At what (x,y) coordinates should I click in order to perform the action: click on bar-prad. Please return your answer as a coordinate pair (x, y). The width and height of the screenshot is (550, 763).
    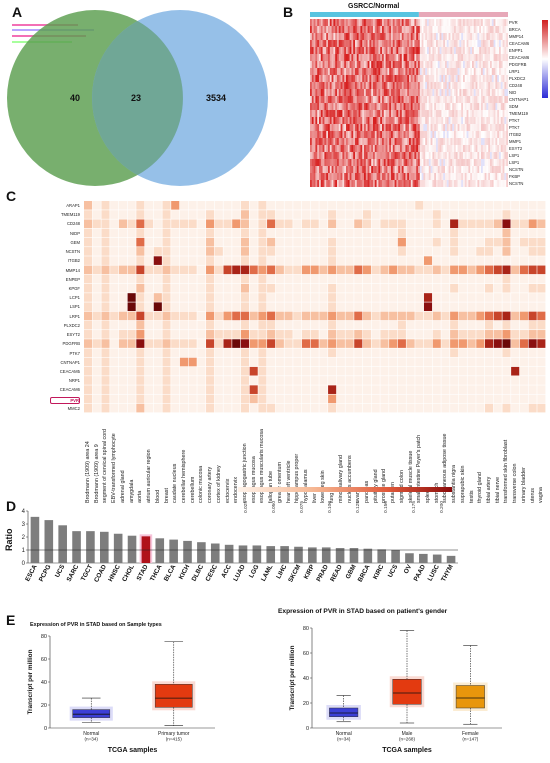
    Looking at the image, I should click on (326, 555).